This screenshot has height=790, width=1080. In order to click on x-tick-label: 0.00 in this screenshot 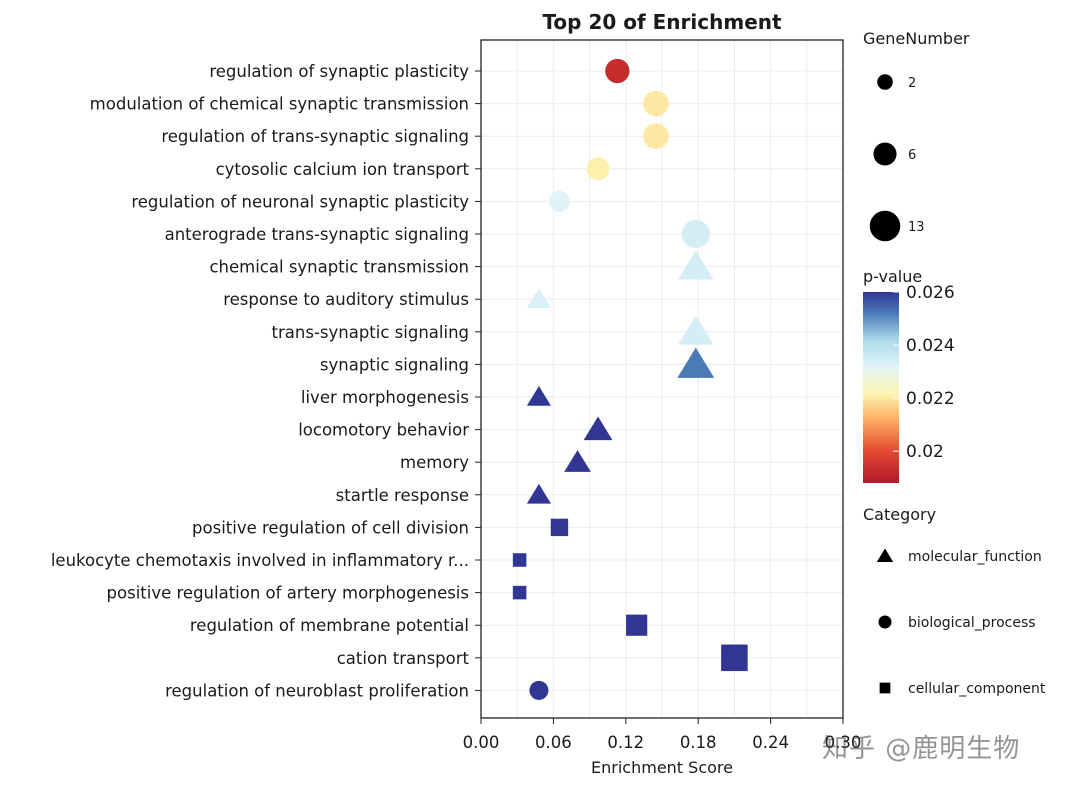, I will do `click(481, 742)`.